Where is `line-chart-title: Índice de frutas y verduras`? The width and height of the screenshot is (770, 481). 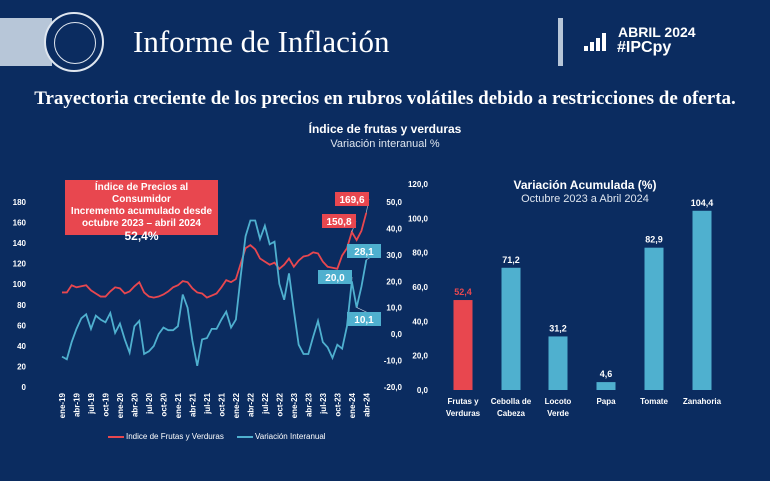 line-chart-title: Índice de frutas y verduras is located at coordinates (385, 129).